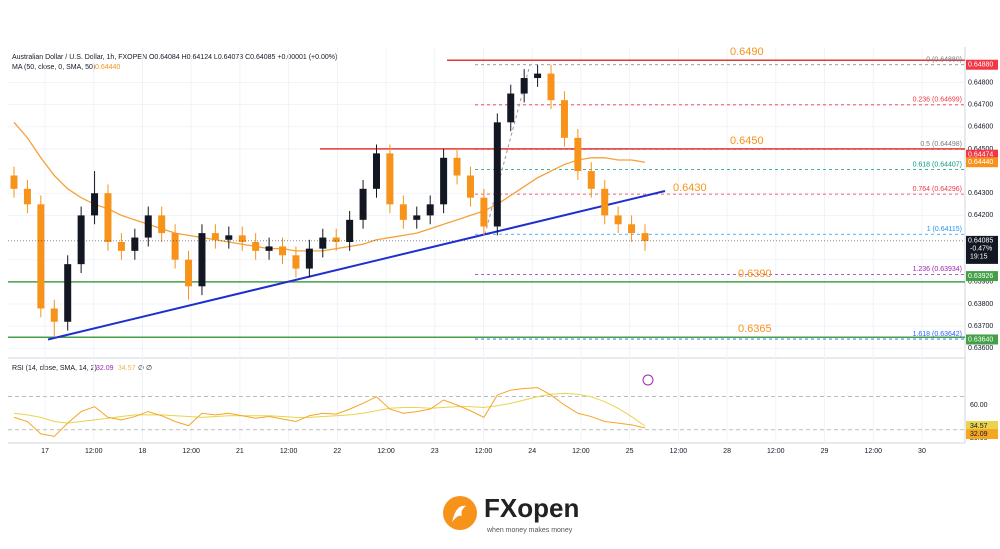 This screenshot has height=549, width=1000. What do you see at coordinates (727, 451) in the screenshot?
I see `x-tick-label: 28` at bounding box center [727, 451].